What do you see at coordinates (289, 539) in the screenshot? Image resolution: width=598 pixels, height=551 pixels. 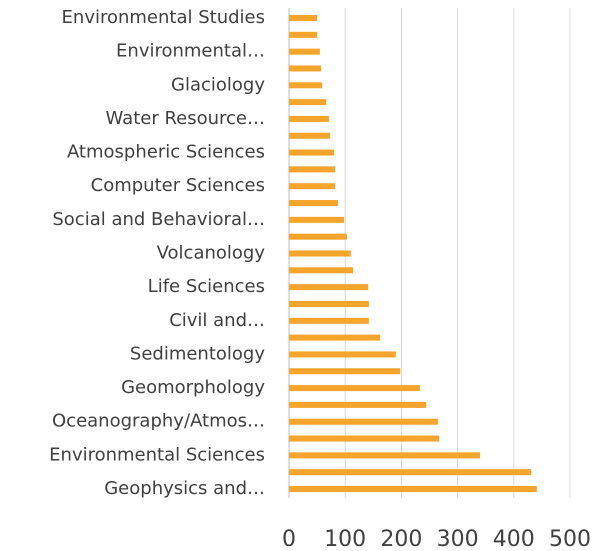 I see `x-tick-label: 0` at bounding box center [289, 539].